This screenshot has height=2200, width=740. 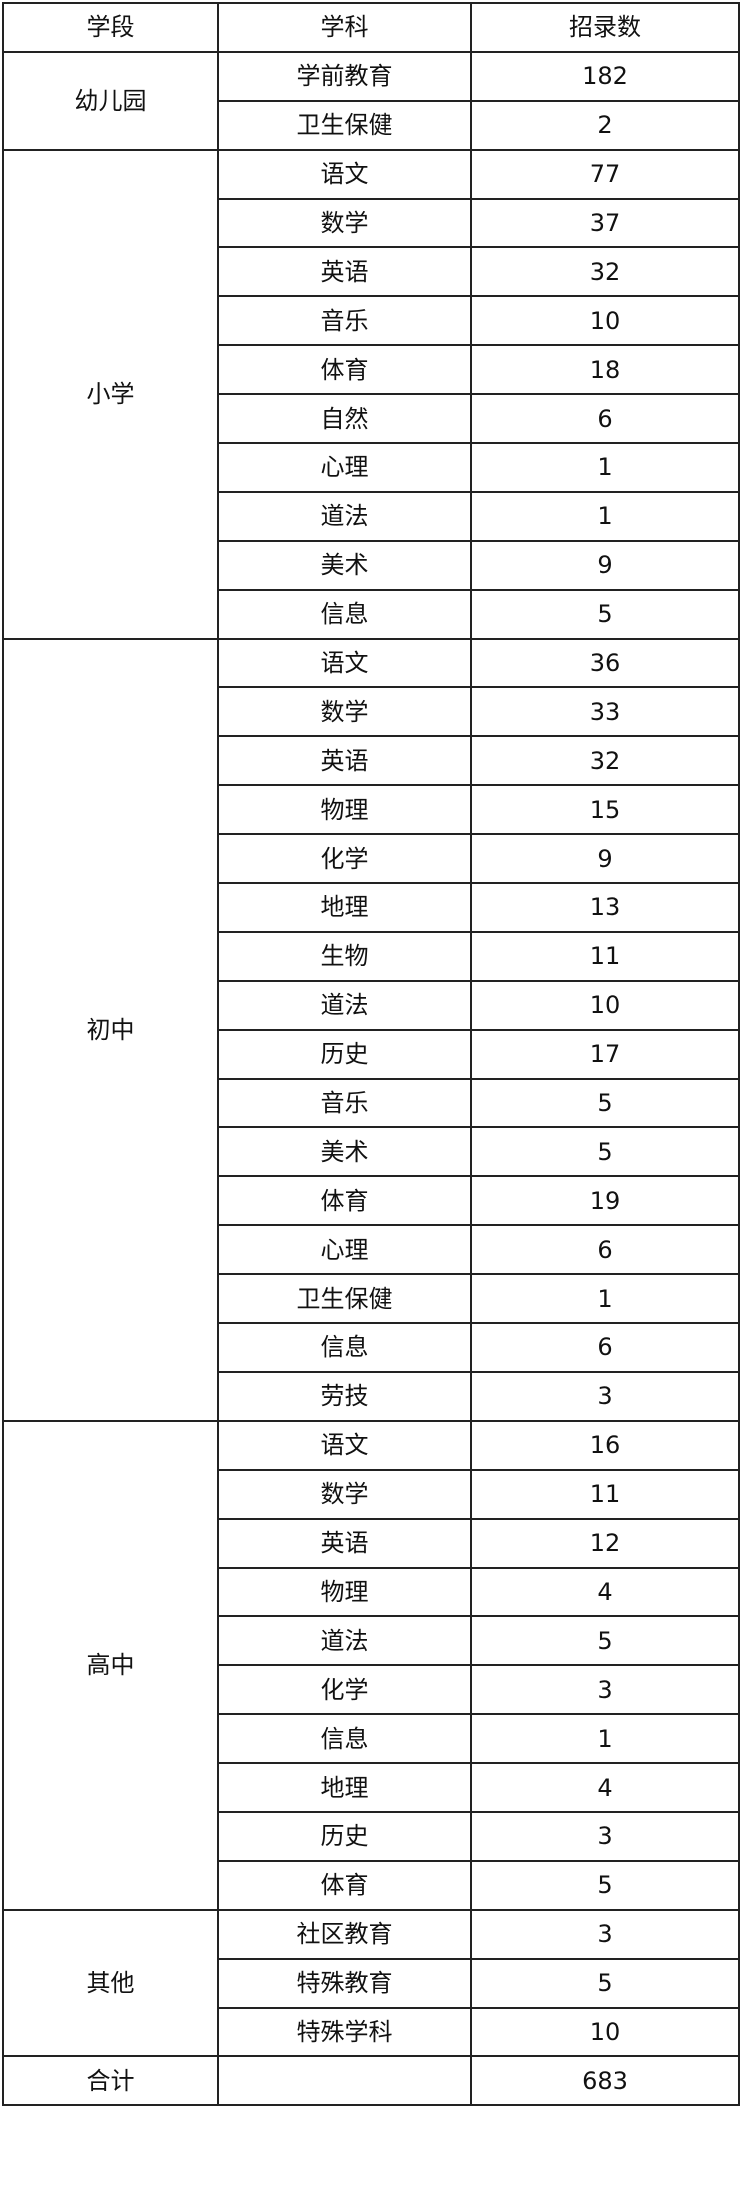 I want to click on table-row: 卫生保健 2, so click(x=371, y=125).